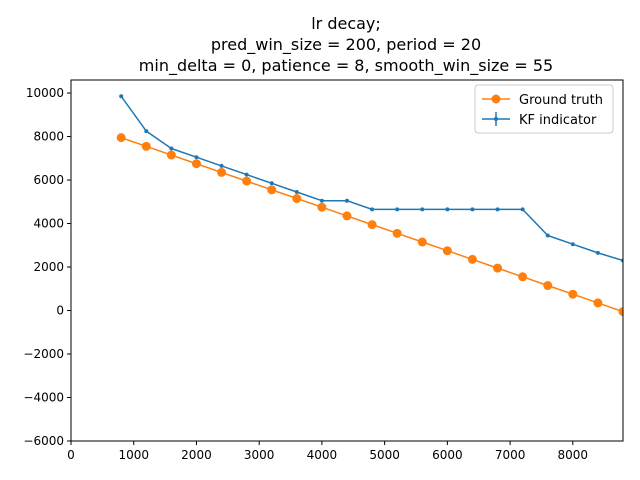 The height and width of the screenshot is (480, 640). I want to click on y-tick-label: −6000, so click(43, 441).